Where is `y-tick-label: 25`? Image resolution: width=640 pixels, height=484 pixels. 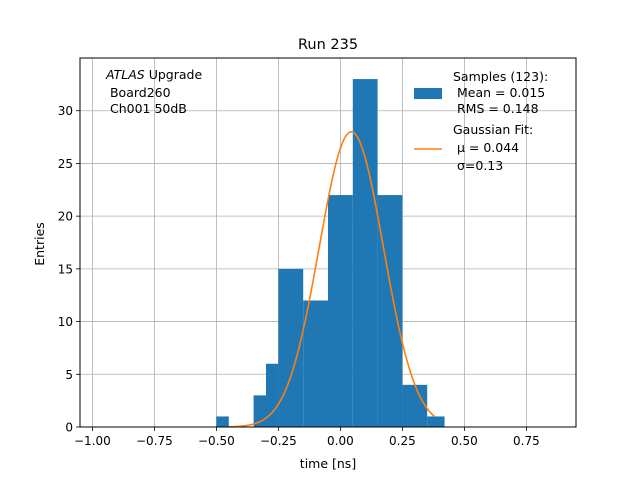
y-tick-label: 25 is located at coordinates (65, 164).